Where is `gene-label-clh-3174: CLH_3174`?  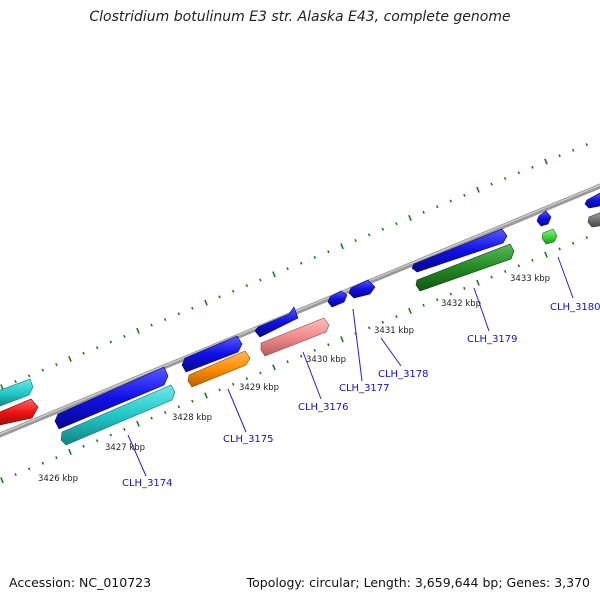 gene-label-clh-3174: CLH_3174 is located at coordinates (147, 483).